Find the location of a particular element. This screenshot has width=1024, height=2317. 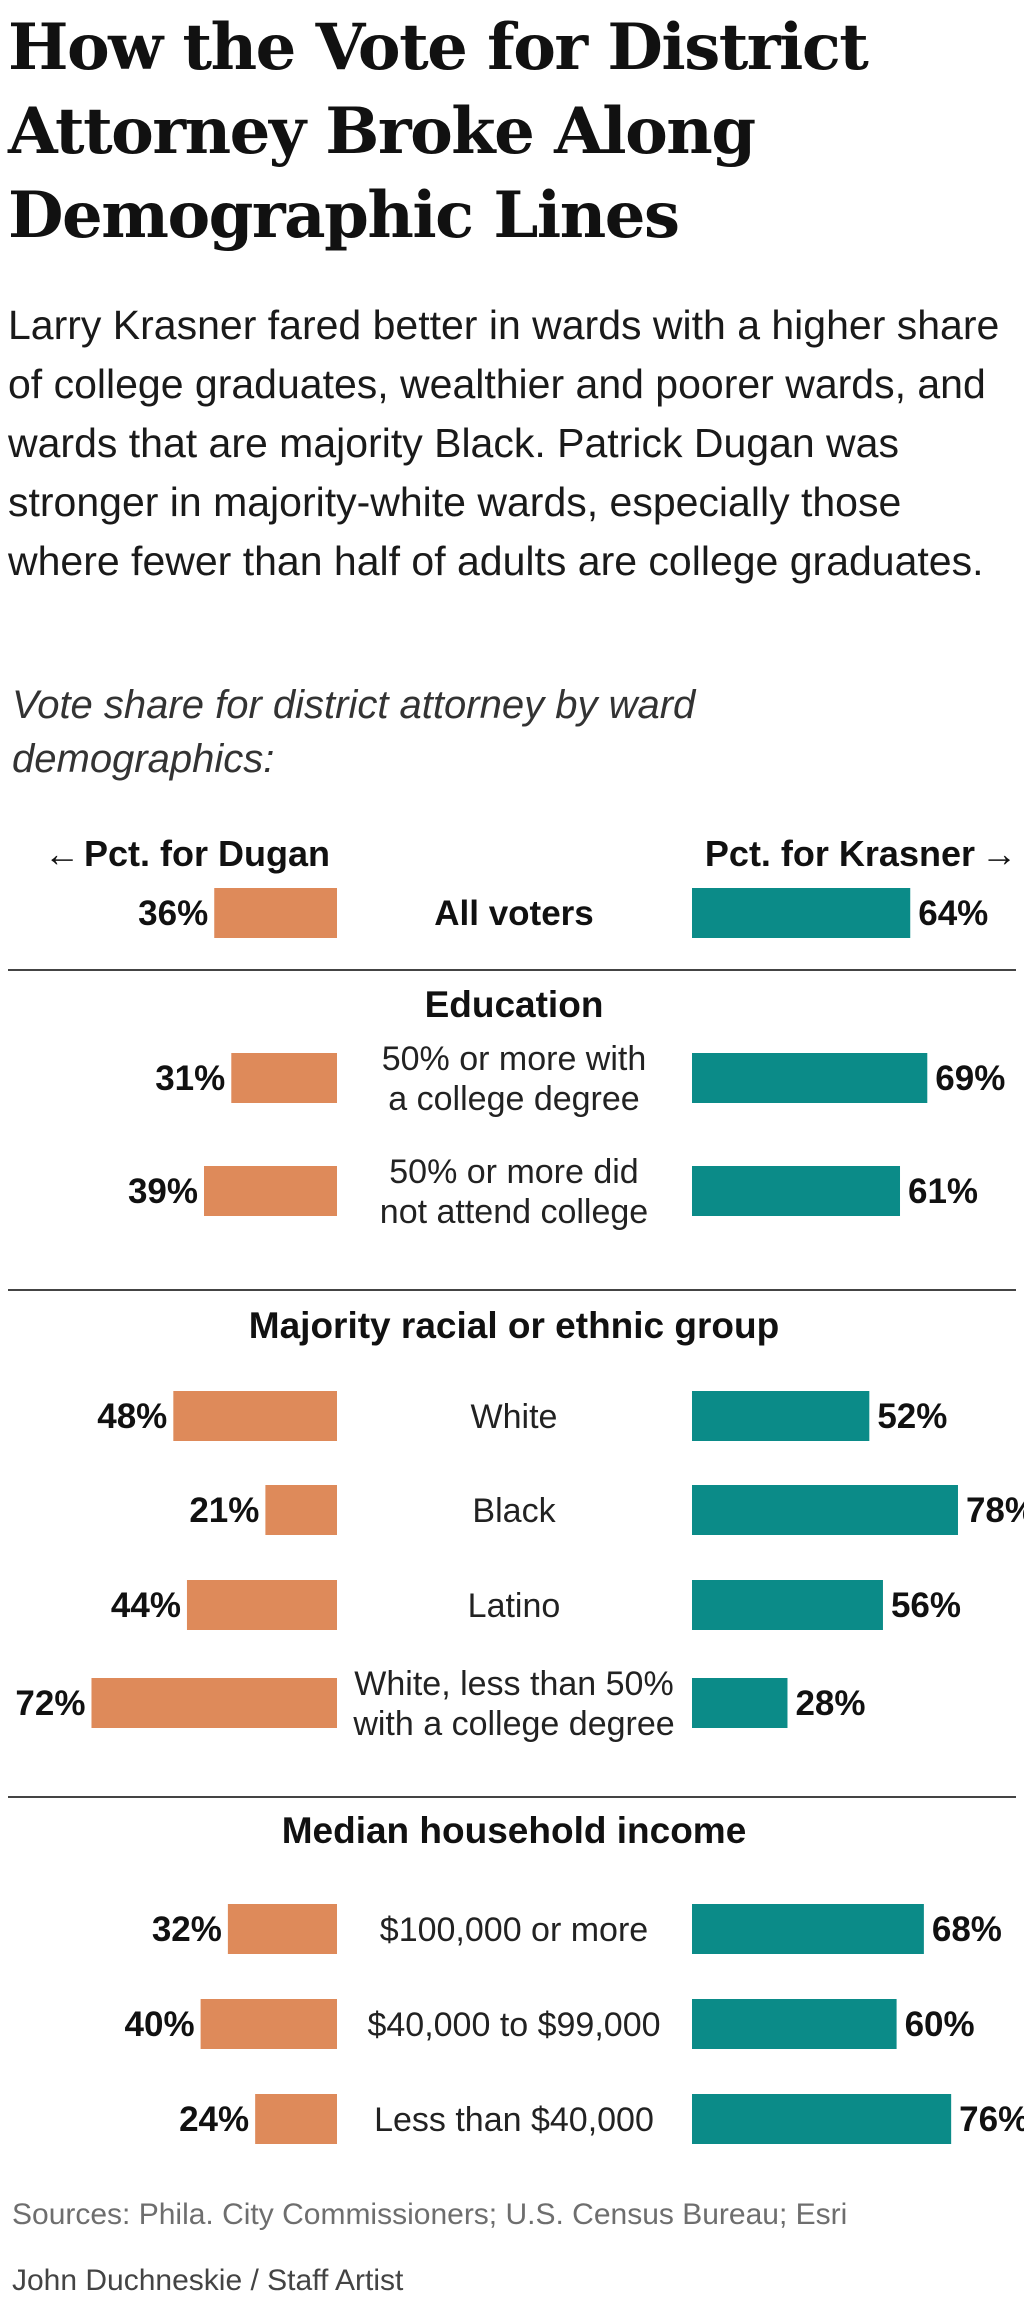

category-label: with a college degree is located at coordinates (513, 1724).